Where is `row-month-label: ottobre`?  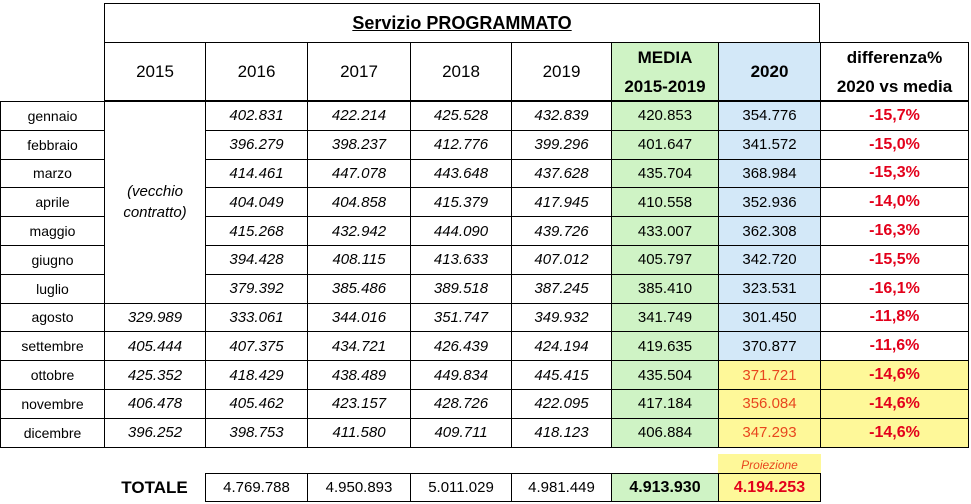 row-month-label: ottobre is located at coordinates (52, 375).